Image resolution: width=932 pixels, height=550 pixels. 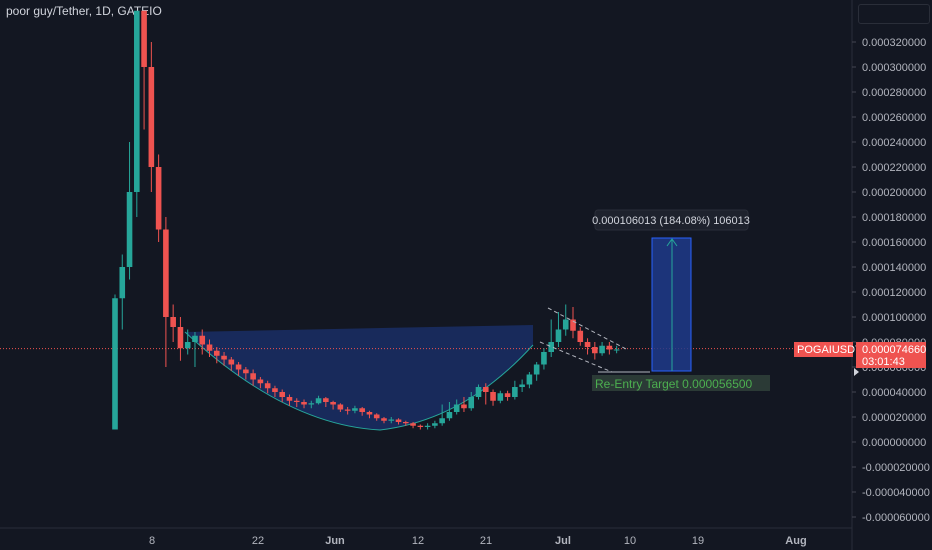 I want to click on price-tag-box, so click(x=891, y=355).